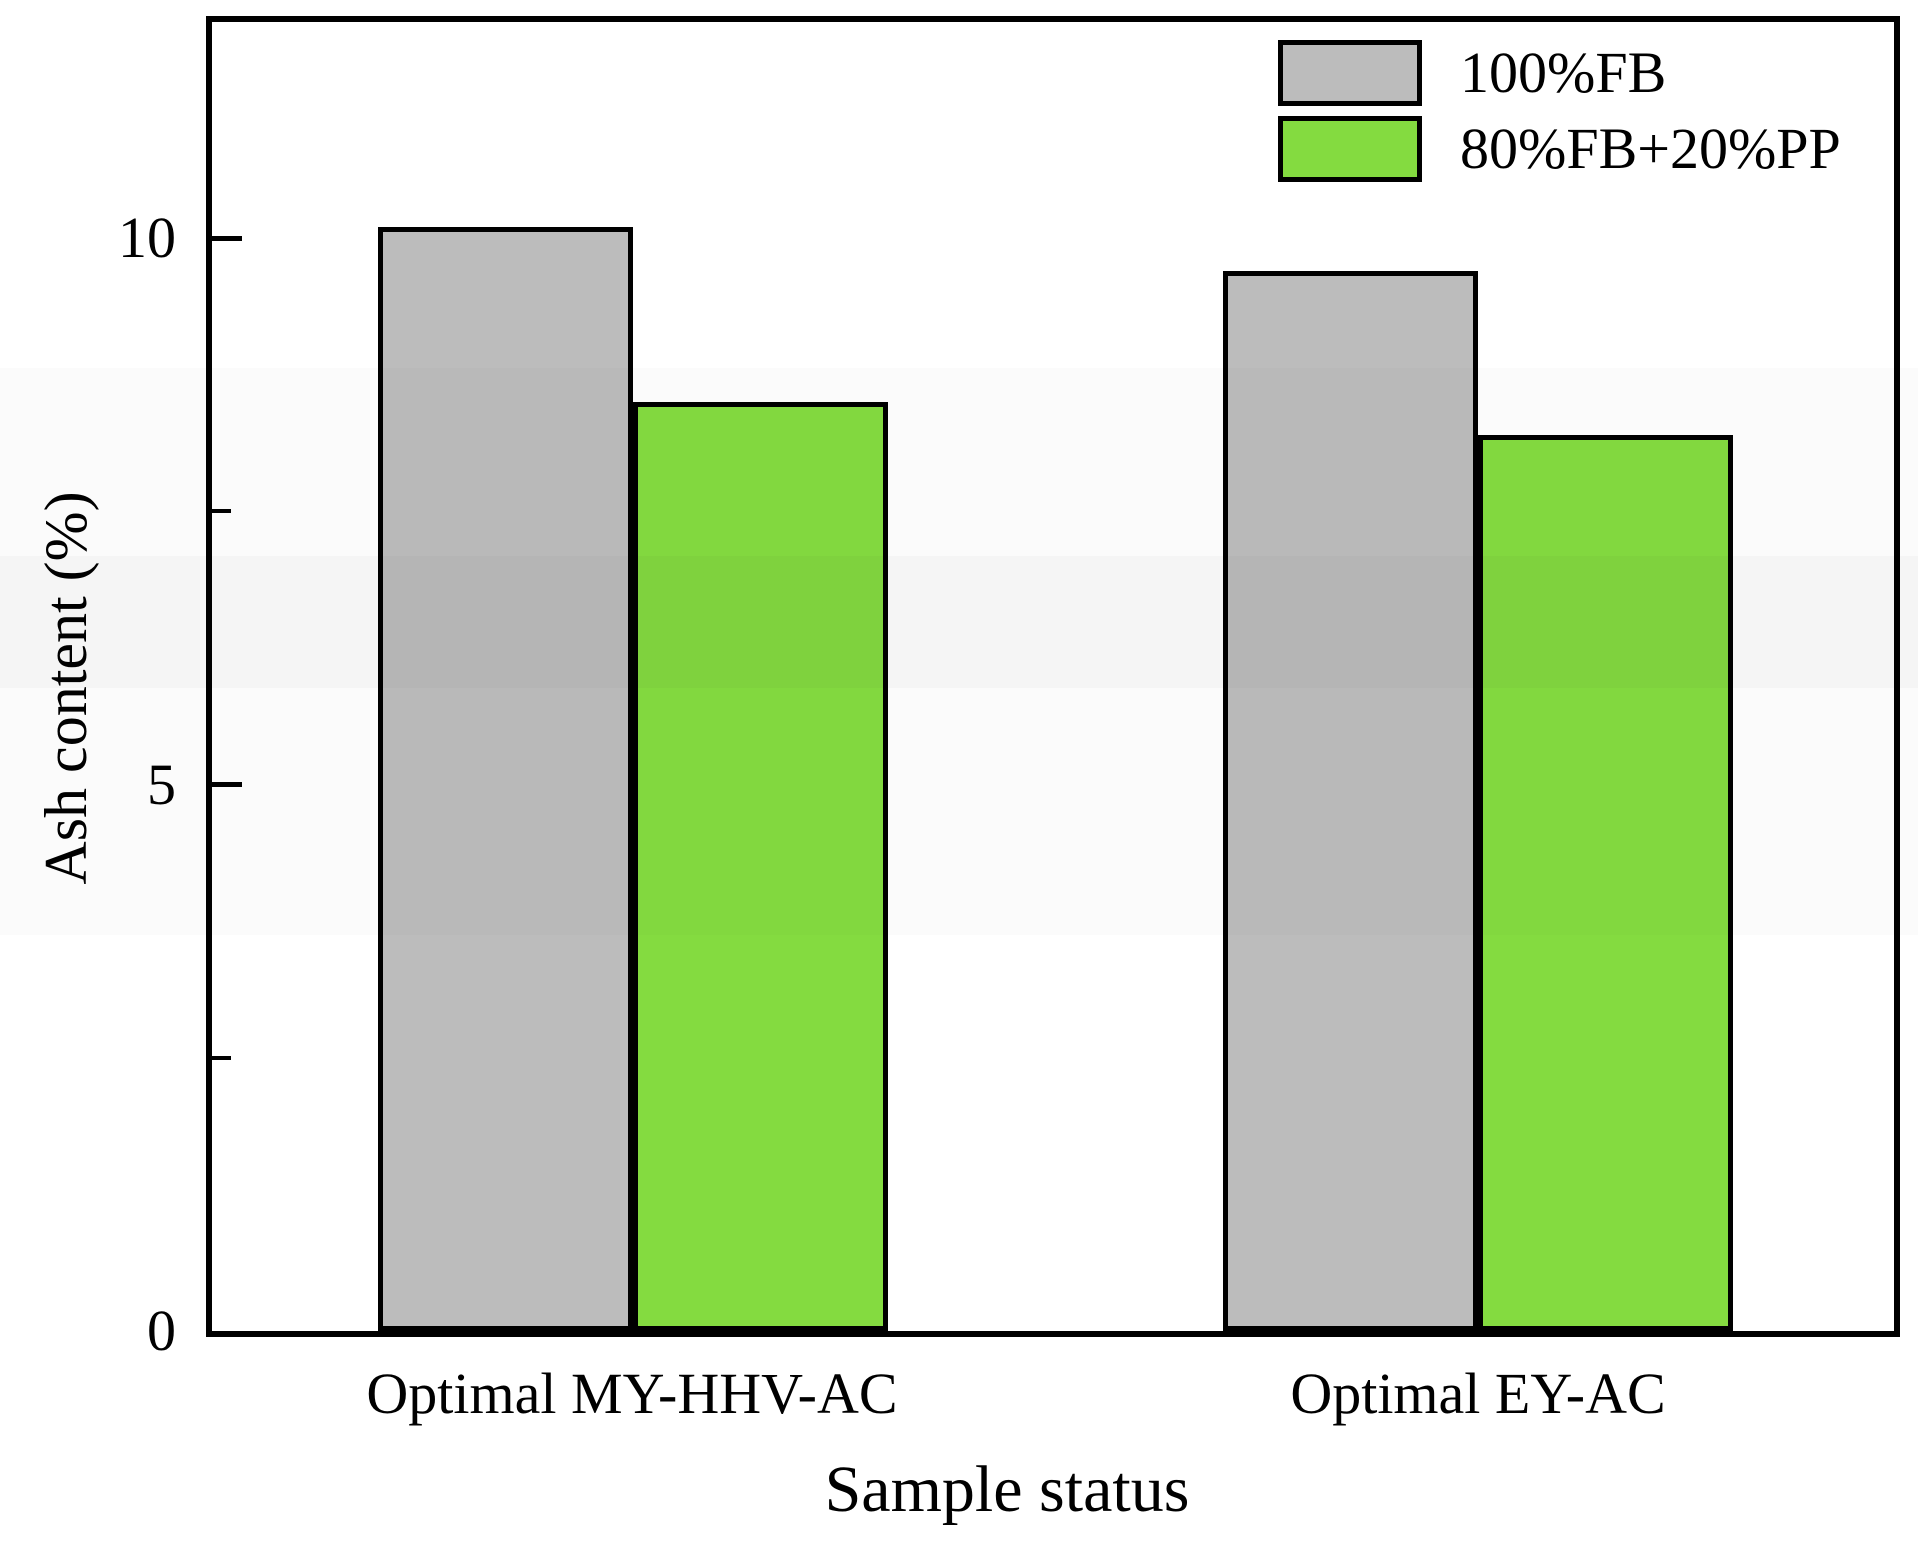 Image resolution: width=1918 pixels, height=1555 pixels. Describe the element at coordinates (161, 1330) in the screenshot. I see `y-tick-label-0: 0` at that location.